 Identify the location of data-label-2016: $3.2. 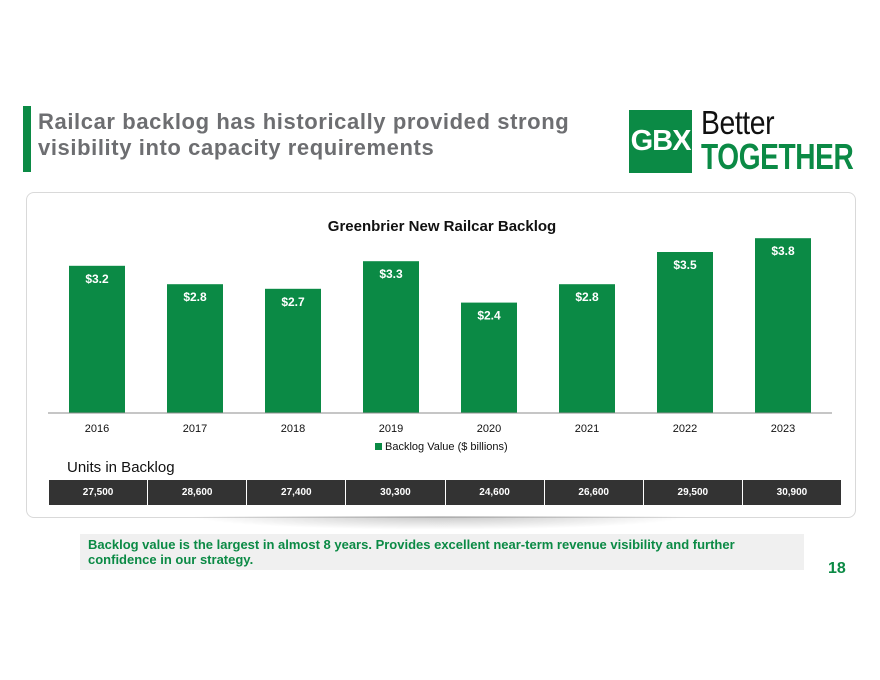
(97, 279).